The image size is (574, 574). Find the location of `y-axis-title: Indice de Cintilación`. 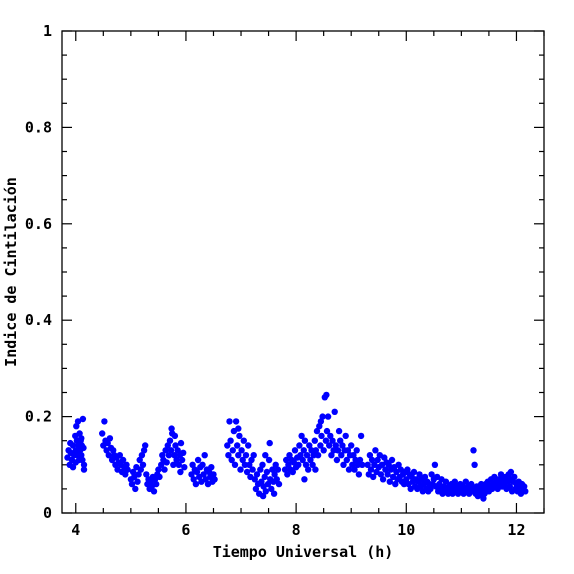

y-axis-title: Indice de Cintilación is located at coordinates (11, 272).